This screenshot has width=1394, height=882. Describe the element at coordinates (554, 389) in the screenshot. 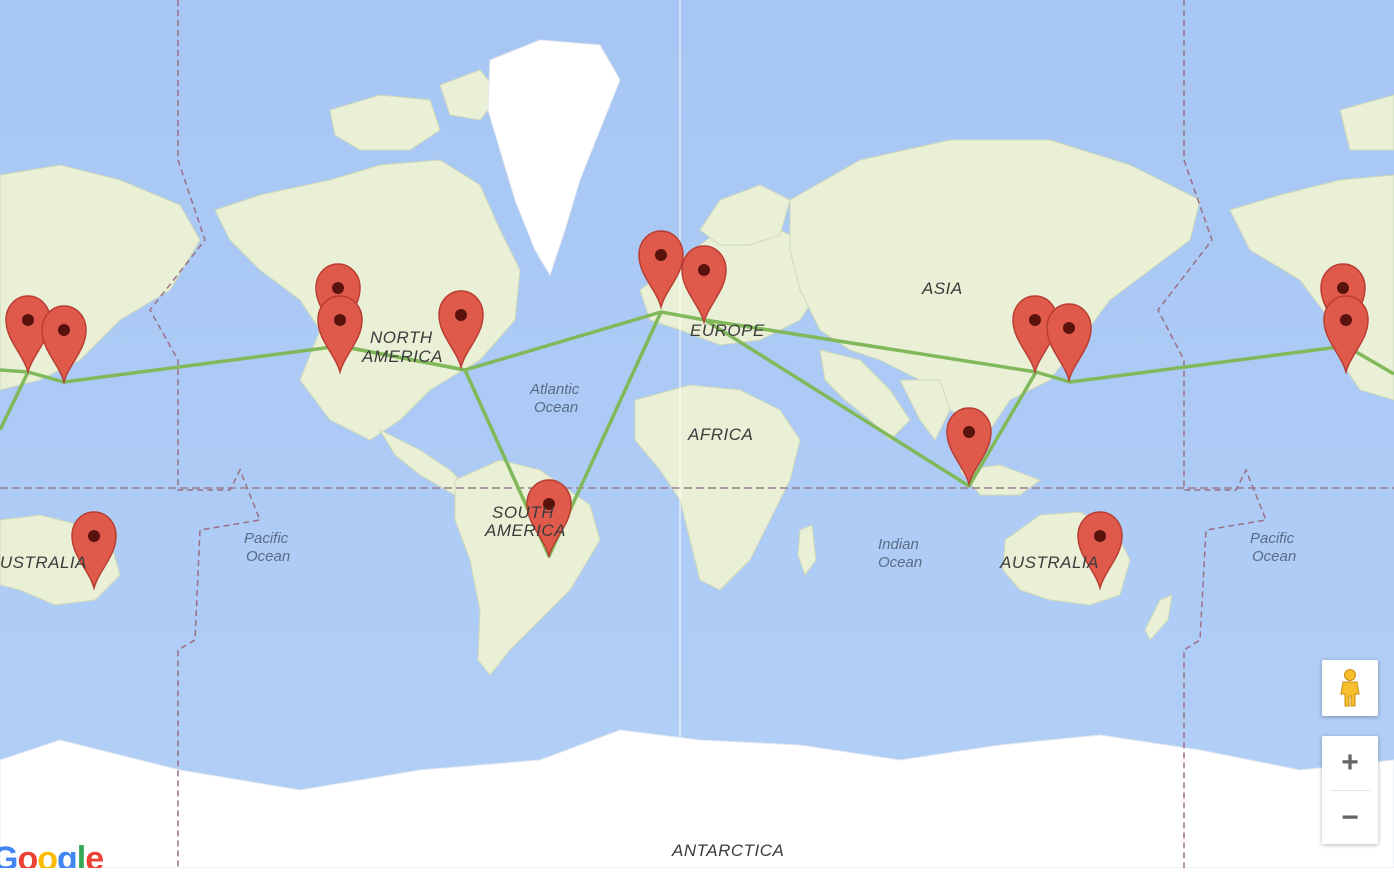

I see `label-atlantic: Atlantic` at that location.